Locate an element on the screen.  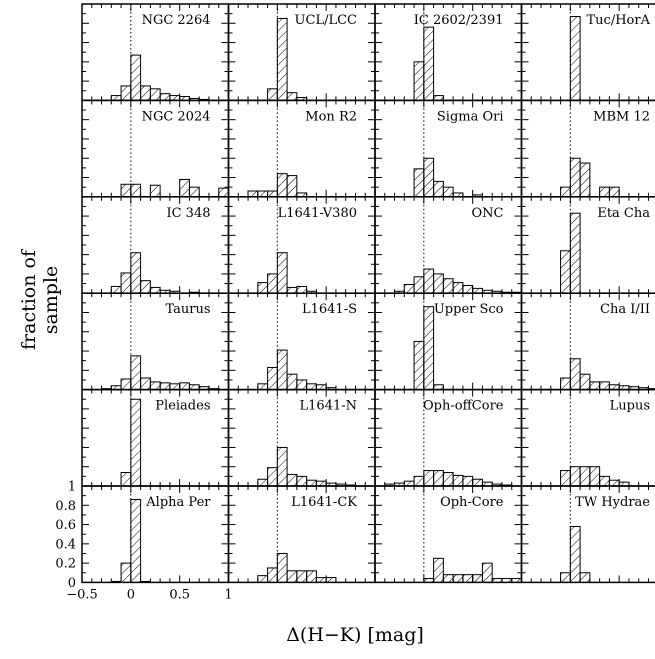
panel-label: L1641-S is located at coordinates (329, 309).